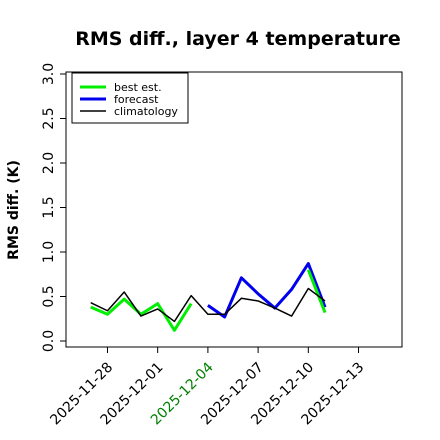 The height and width of the screenshot is (440, 440). Describe the element at coordinates (267, 290) in the screenshot. I see `series-line-forecast` at that location.